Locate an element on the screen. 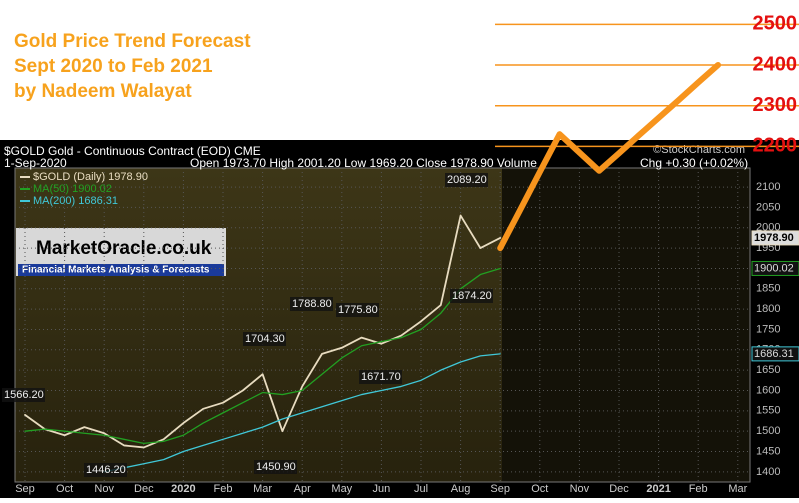 Image resolution: width=799 pixels, height=503 pixels. header-change: Chg +0.30 (+0.02%) is located at coordinates (694, 163).